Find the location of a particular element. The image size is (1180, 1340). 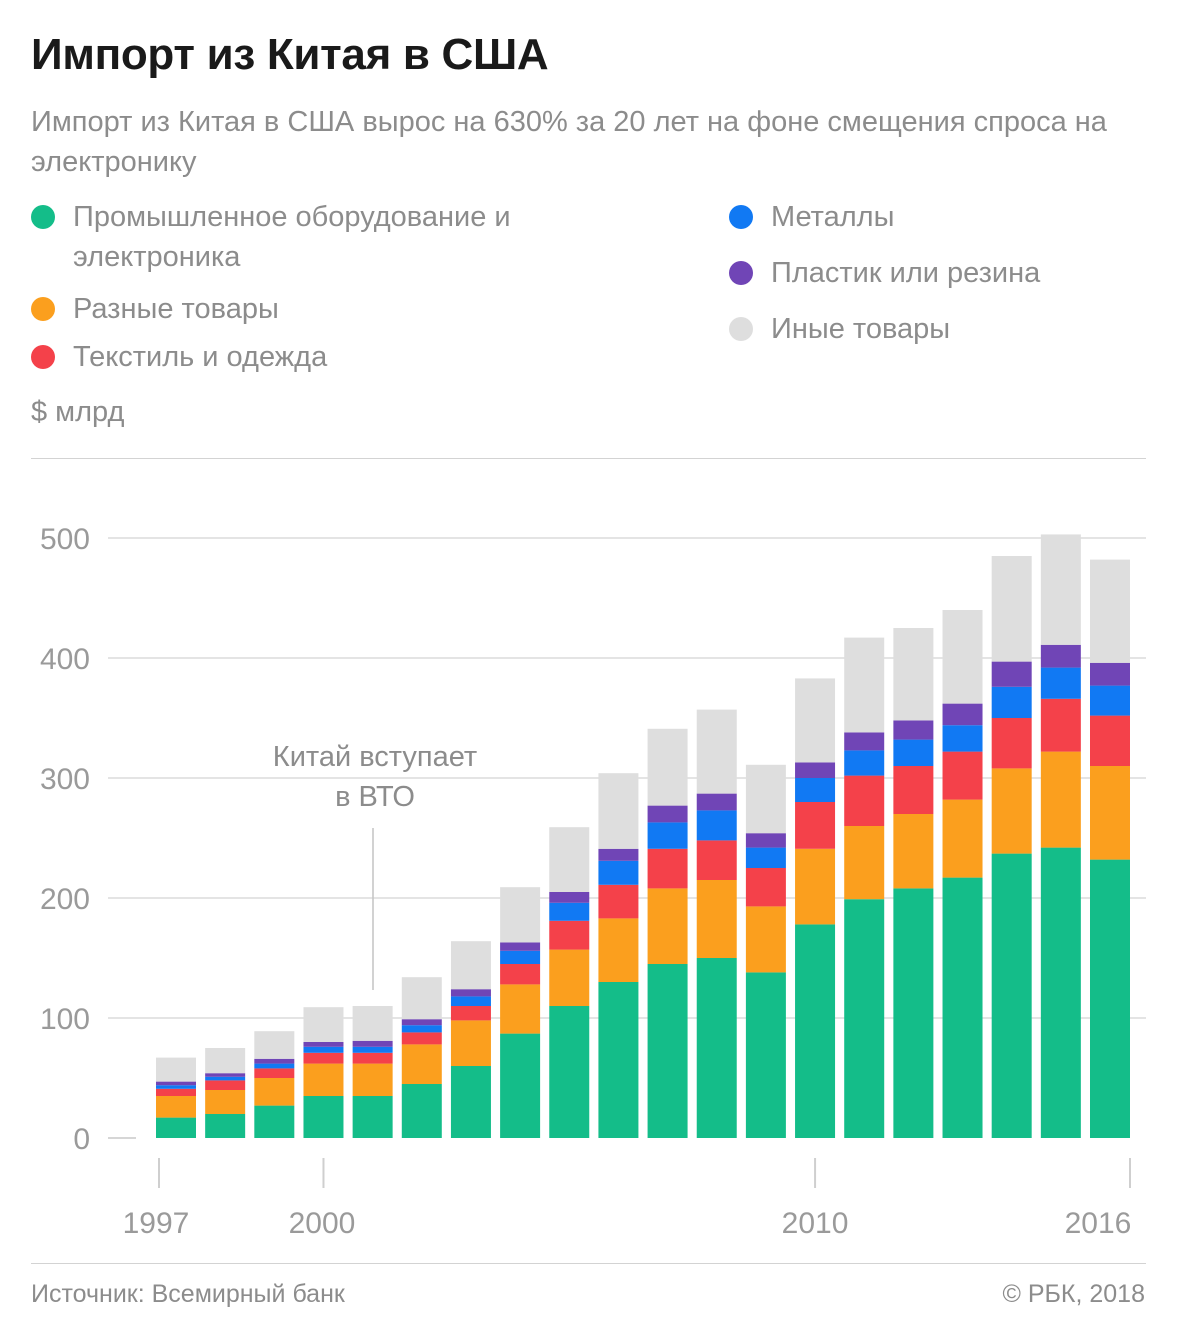

legend-dot-machinery is located at coordinates (43, 217).